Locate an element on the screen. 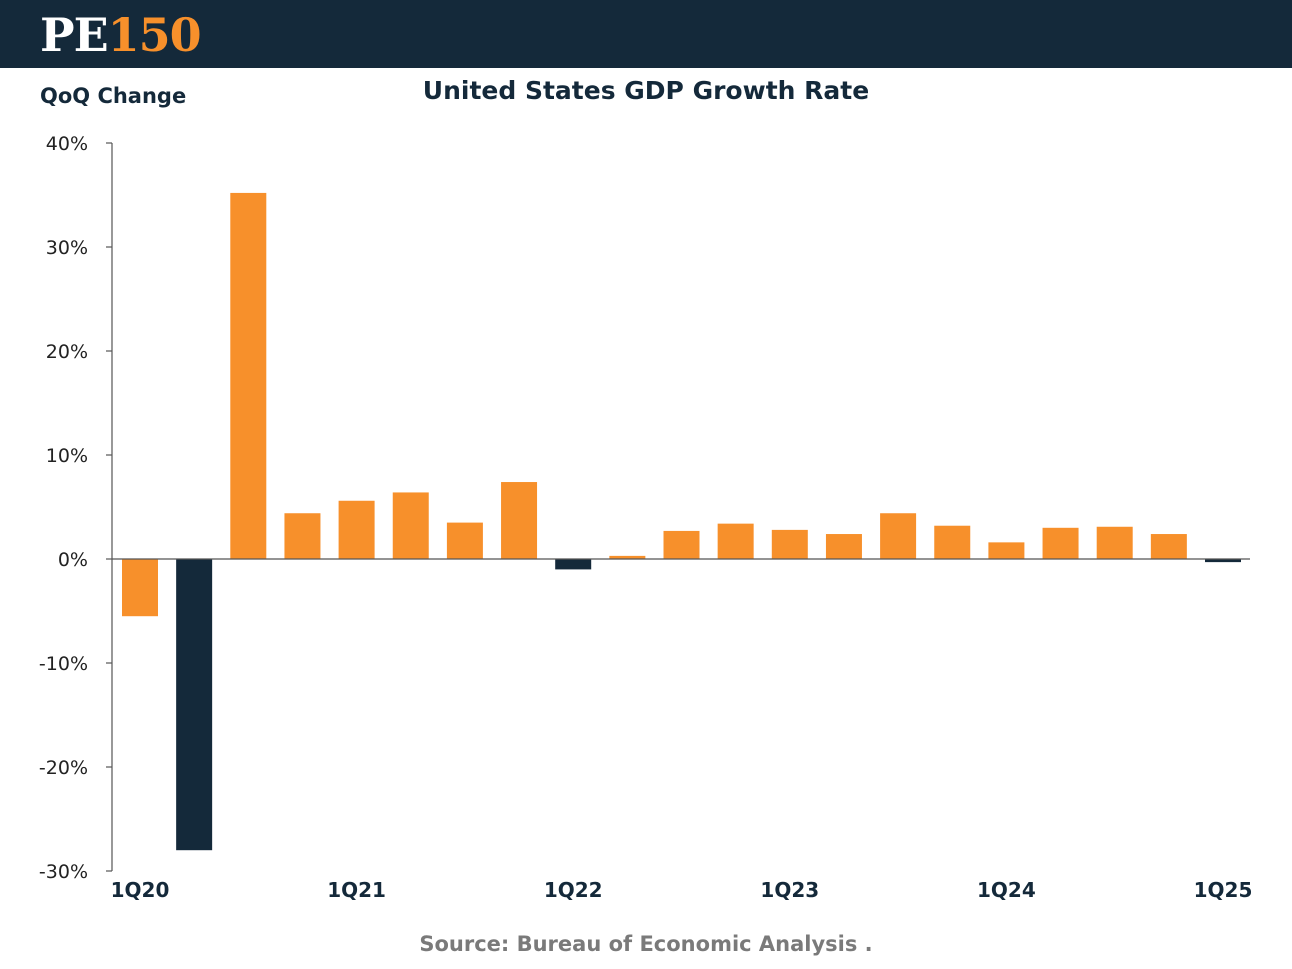 The image size is (1292, 969). y-tick-label: 30% is located at coordinates (67, 248).